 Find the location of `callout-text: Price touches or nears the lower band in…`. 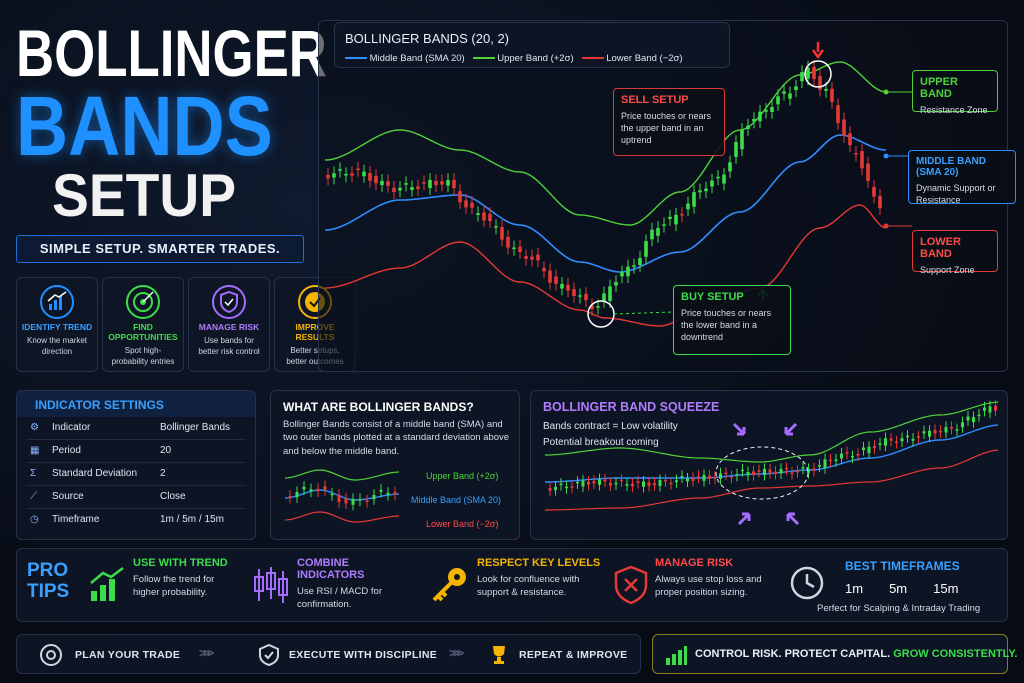

callout-text: Price touches or nears the lower band in… is located at coordinates (726, 325).